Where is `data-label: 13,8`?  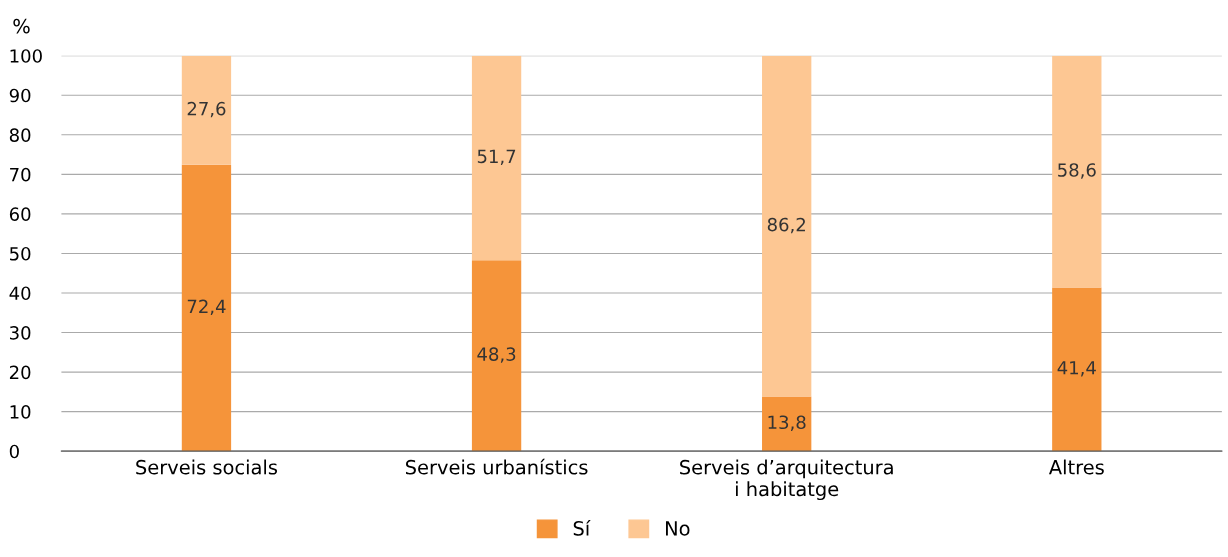
data-label: 13,8 is located at coordinates (787, 423).